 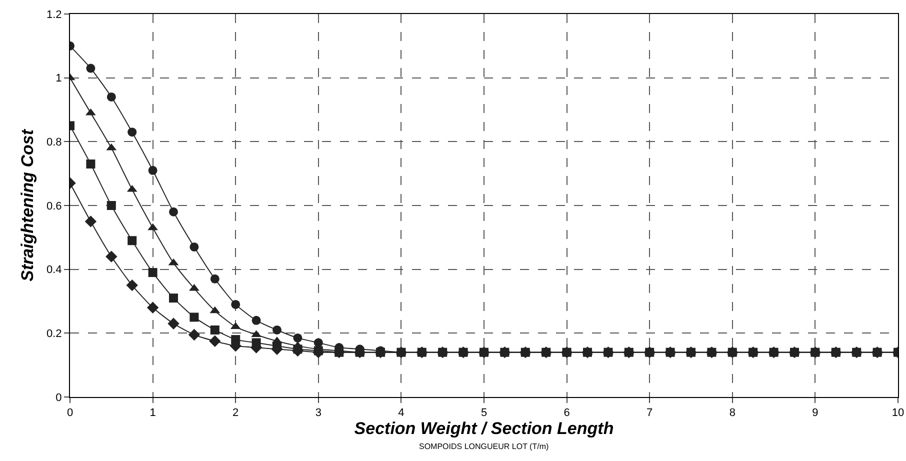 What do you see at coordinates (815, 413) in the screenshot?
I see `x-tick-label: 9` at bounding box center [815, 413].